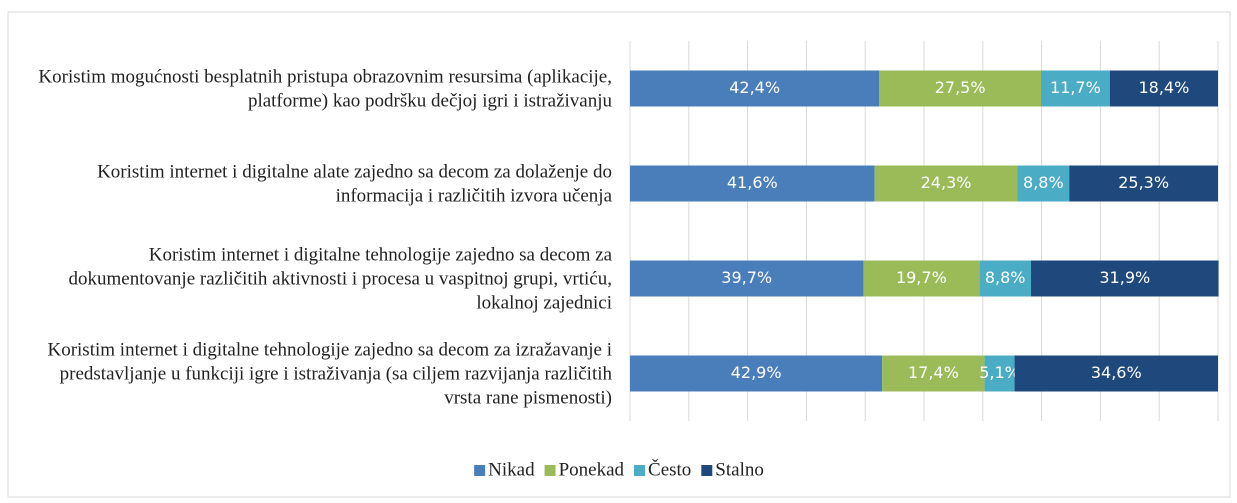 This screenshot has height=503, width=1237. What do you see at coordinates (739, 469) in the screenshot?
I see `legend-label: Stalno` at bounding box center [739, 469].